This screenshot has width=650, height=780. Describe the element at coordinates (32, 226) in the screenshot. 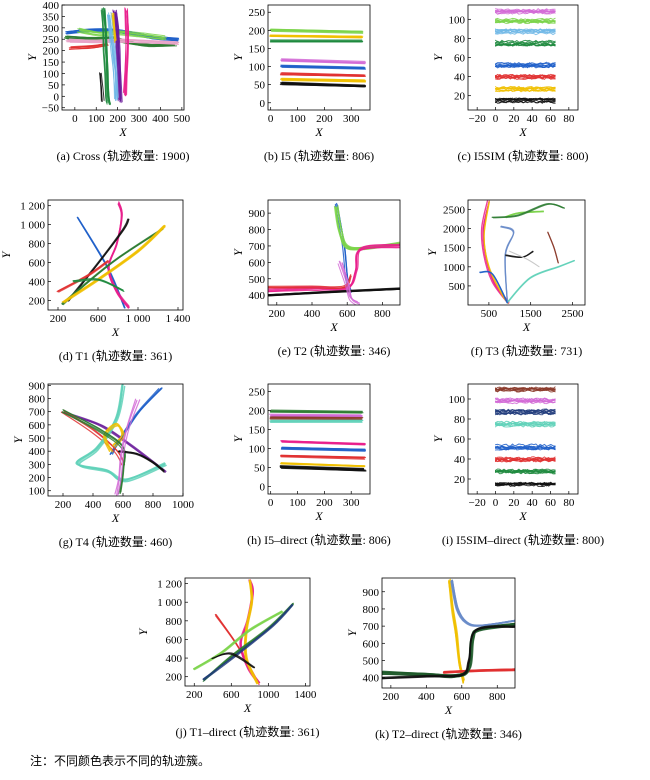

I see `y-tick-label: 1 000` at that location.